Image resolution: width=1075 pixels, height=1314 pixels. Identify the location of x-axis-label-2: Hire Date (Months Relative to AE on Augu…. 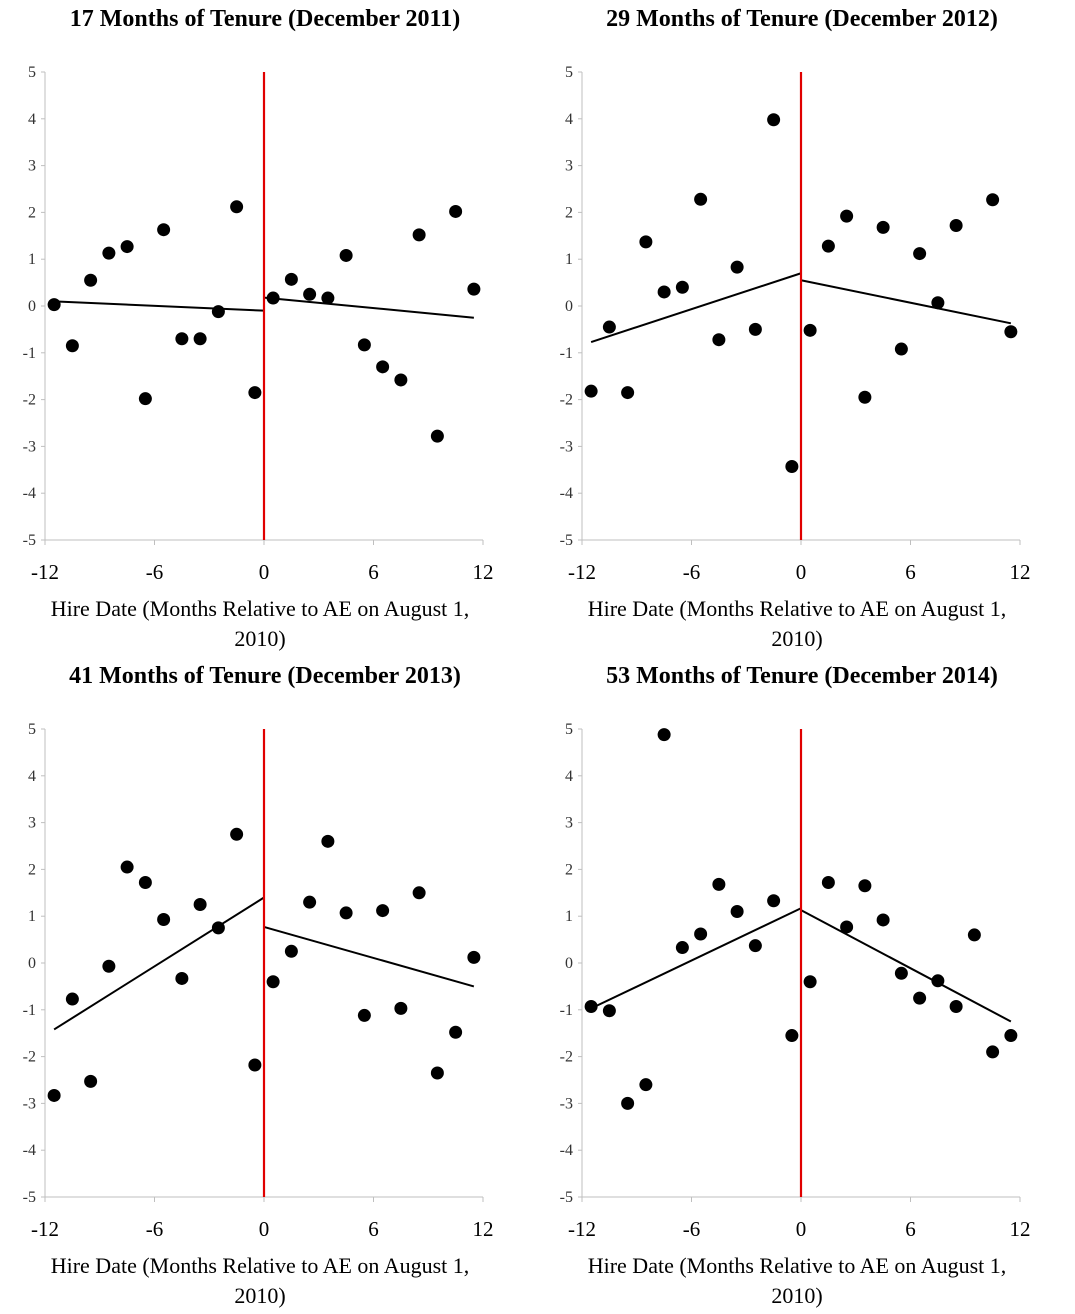
(797, 623).